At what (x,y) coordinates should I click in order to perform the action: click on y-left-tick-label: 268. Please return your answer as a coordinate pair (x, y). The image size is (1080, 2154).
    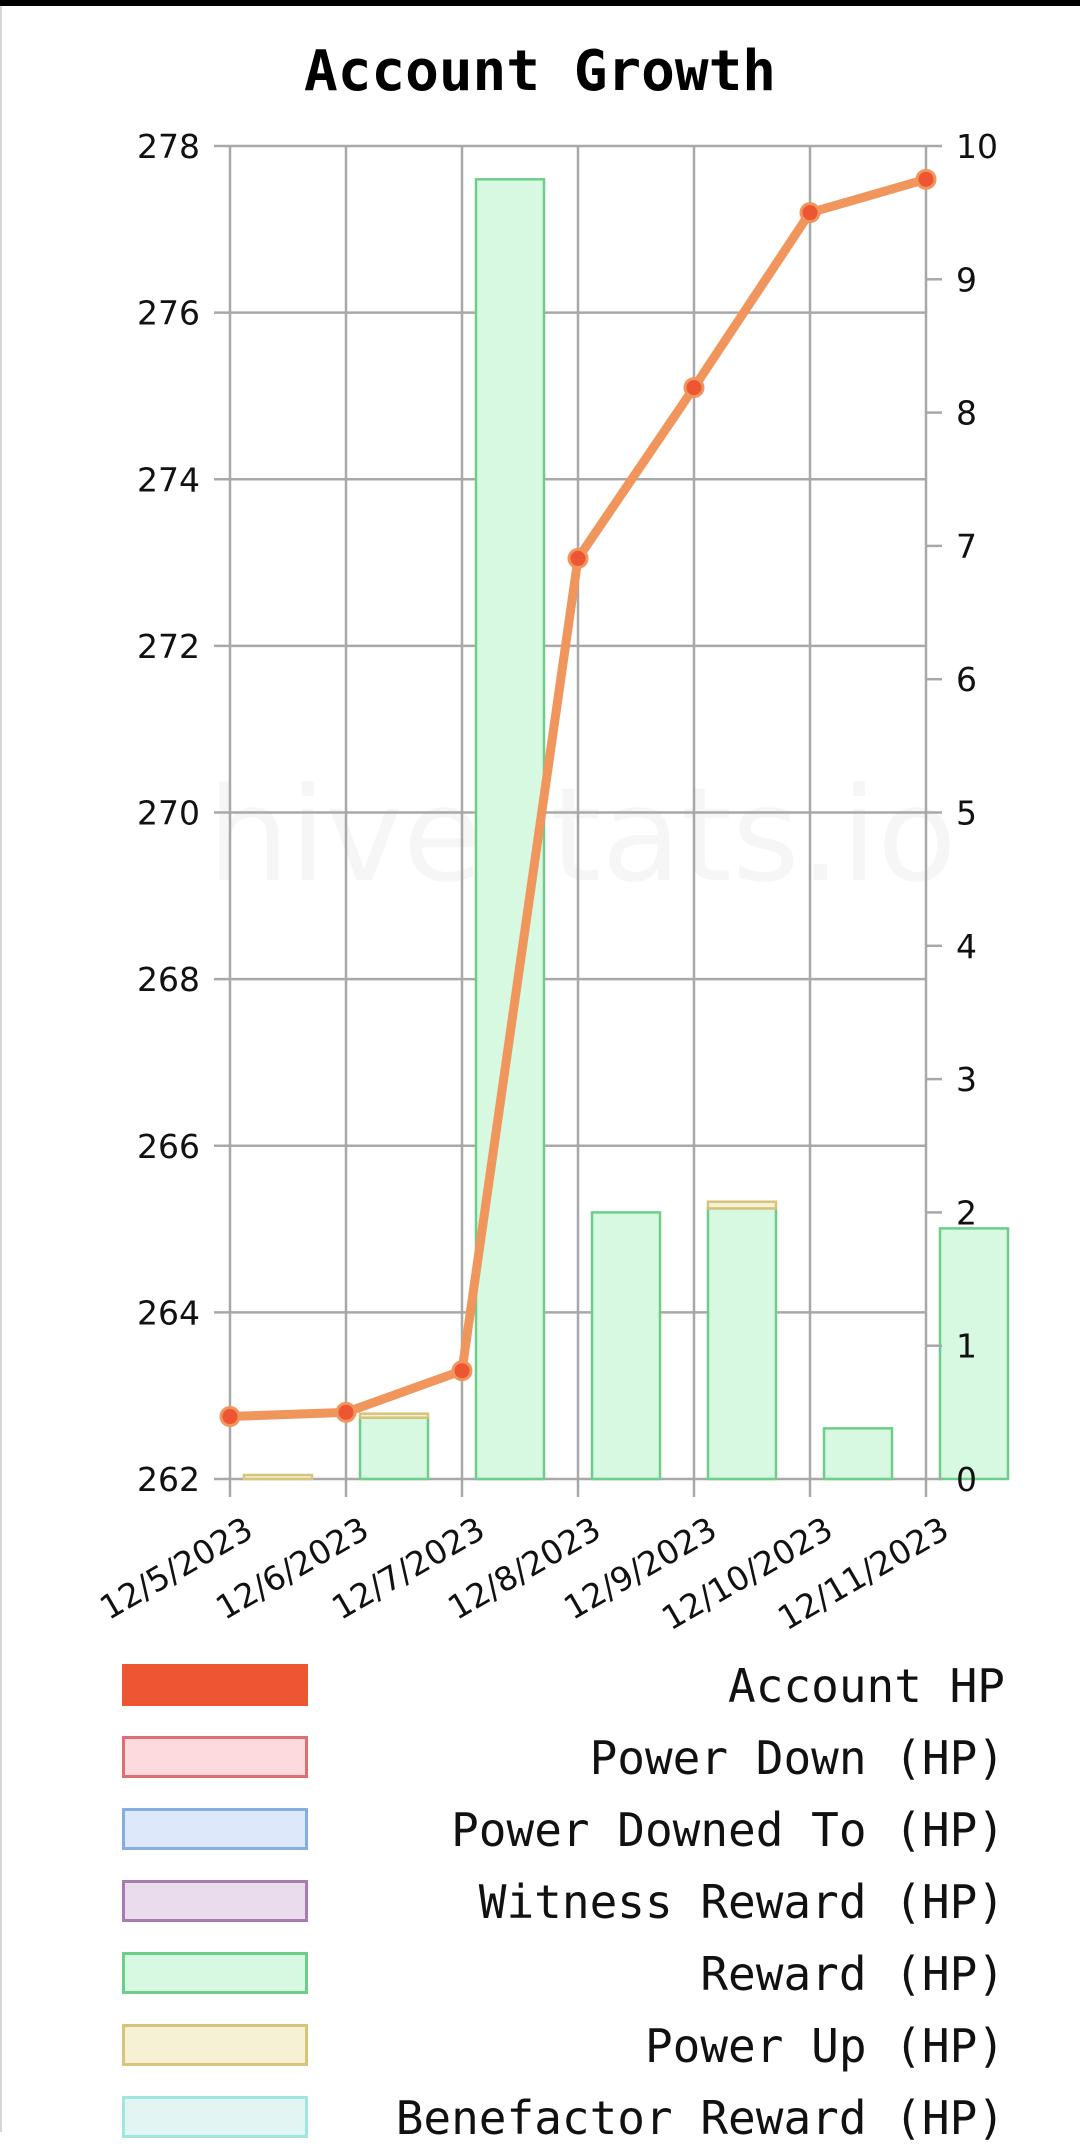
    Looking at the image, I should click on (168, 979).